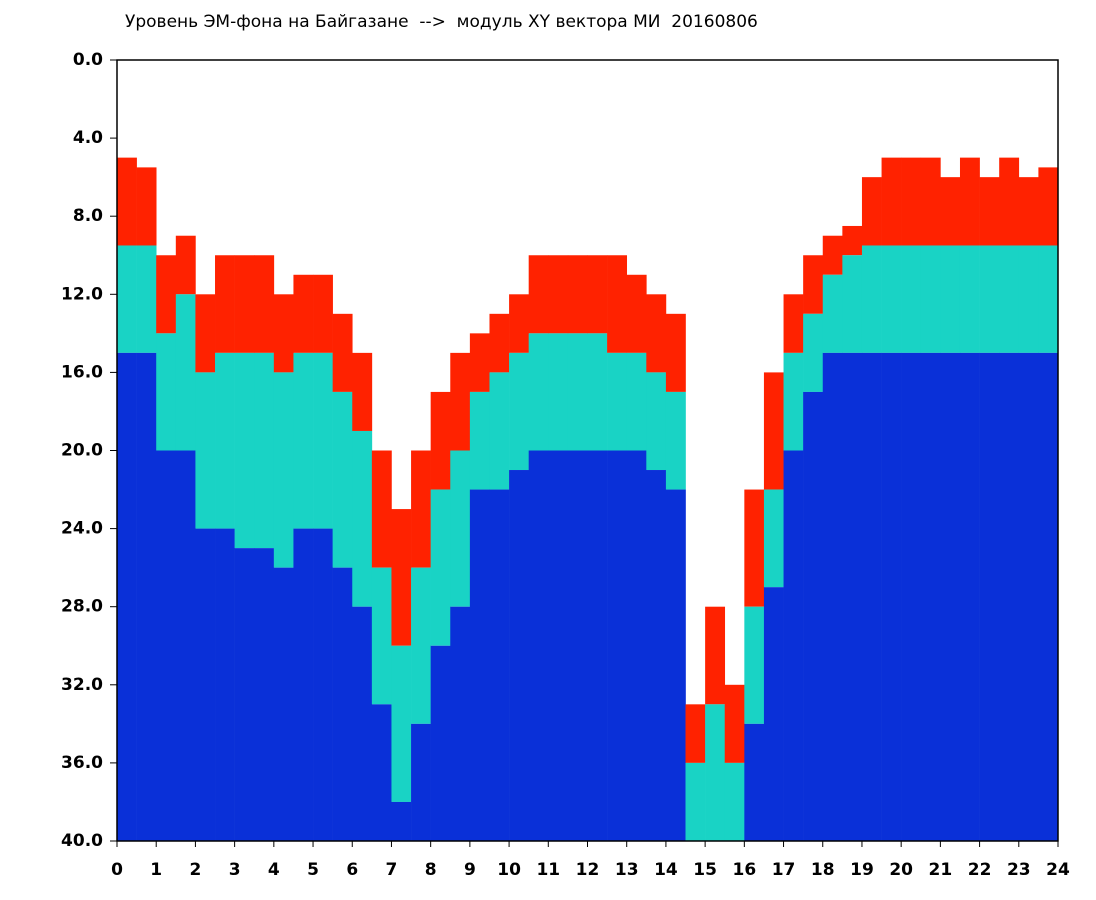  I want to click on x-tick-label: 8, so click(431, 870).